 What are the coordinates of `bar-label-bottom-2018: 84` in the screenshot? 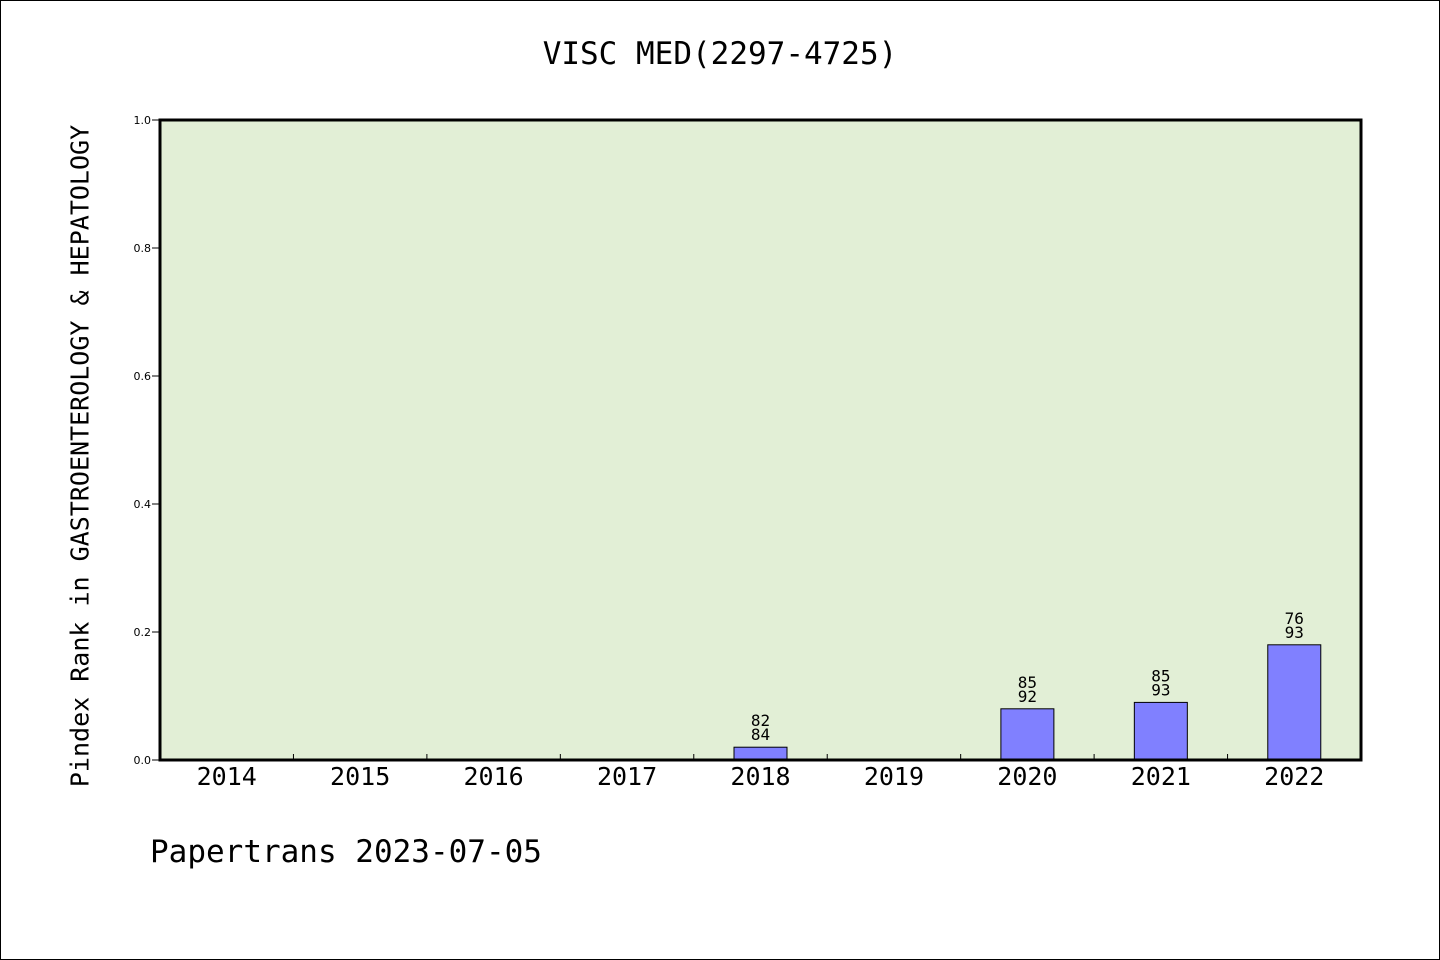 It's located at (760, 734).